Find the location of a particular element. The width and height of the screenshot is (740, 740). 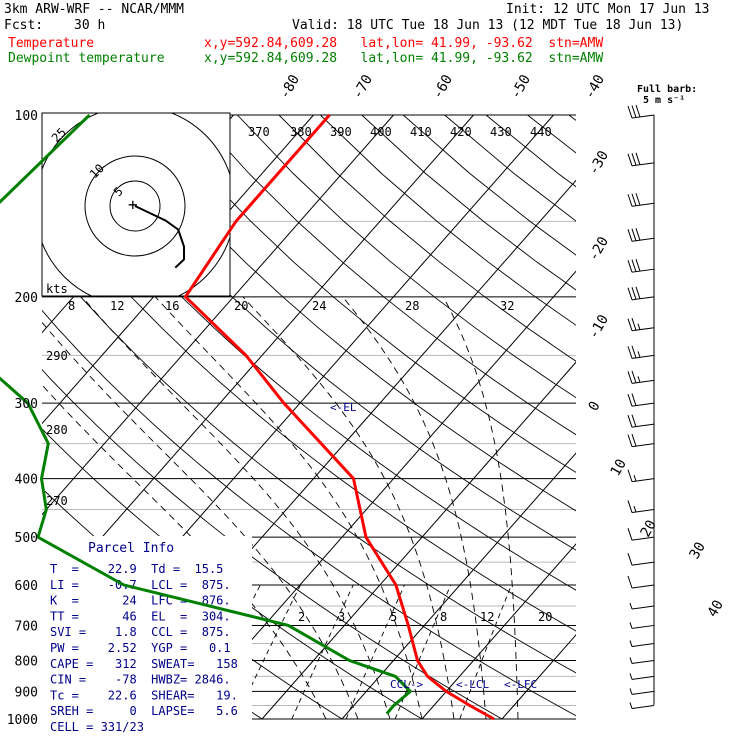

barb-legend-line2: 5 m s⁻¹ is located at coordinates (664, 100).